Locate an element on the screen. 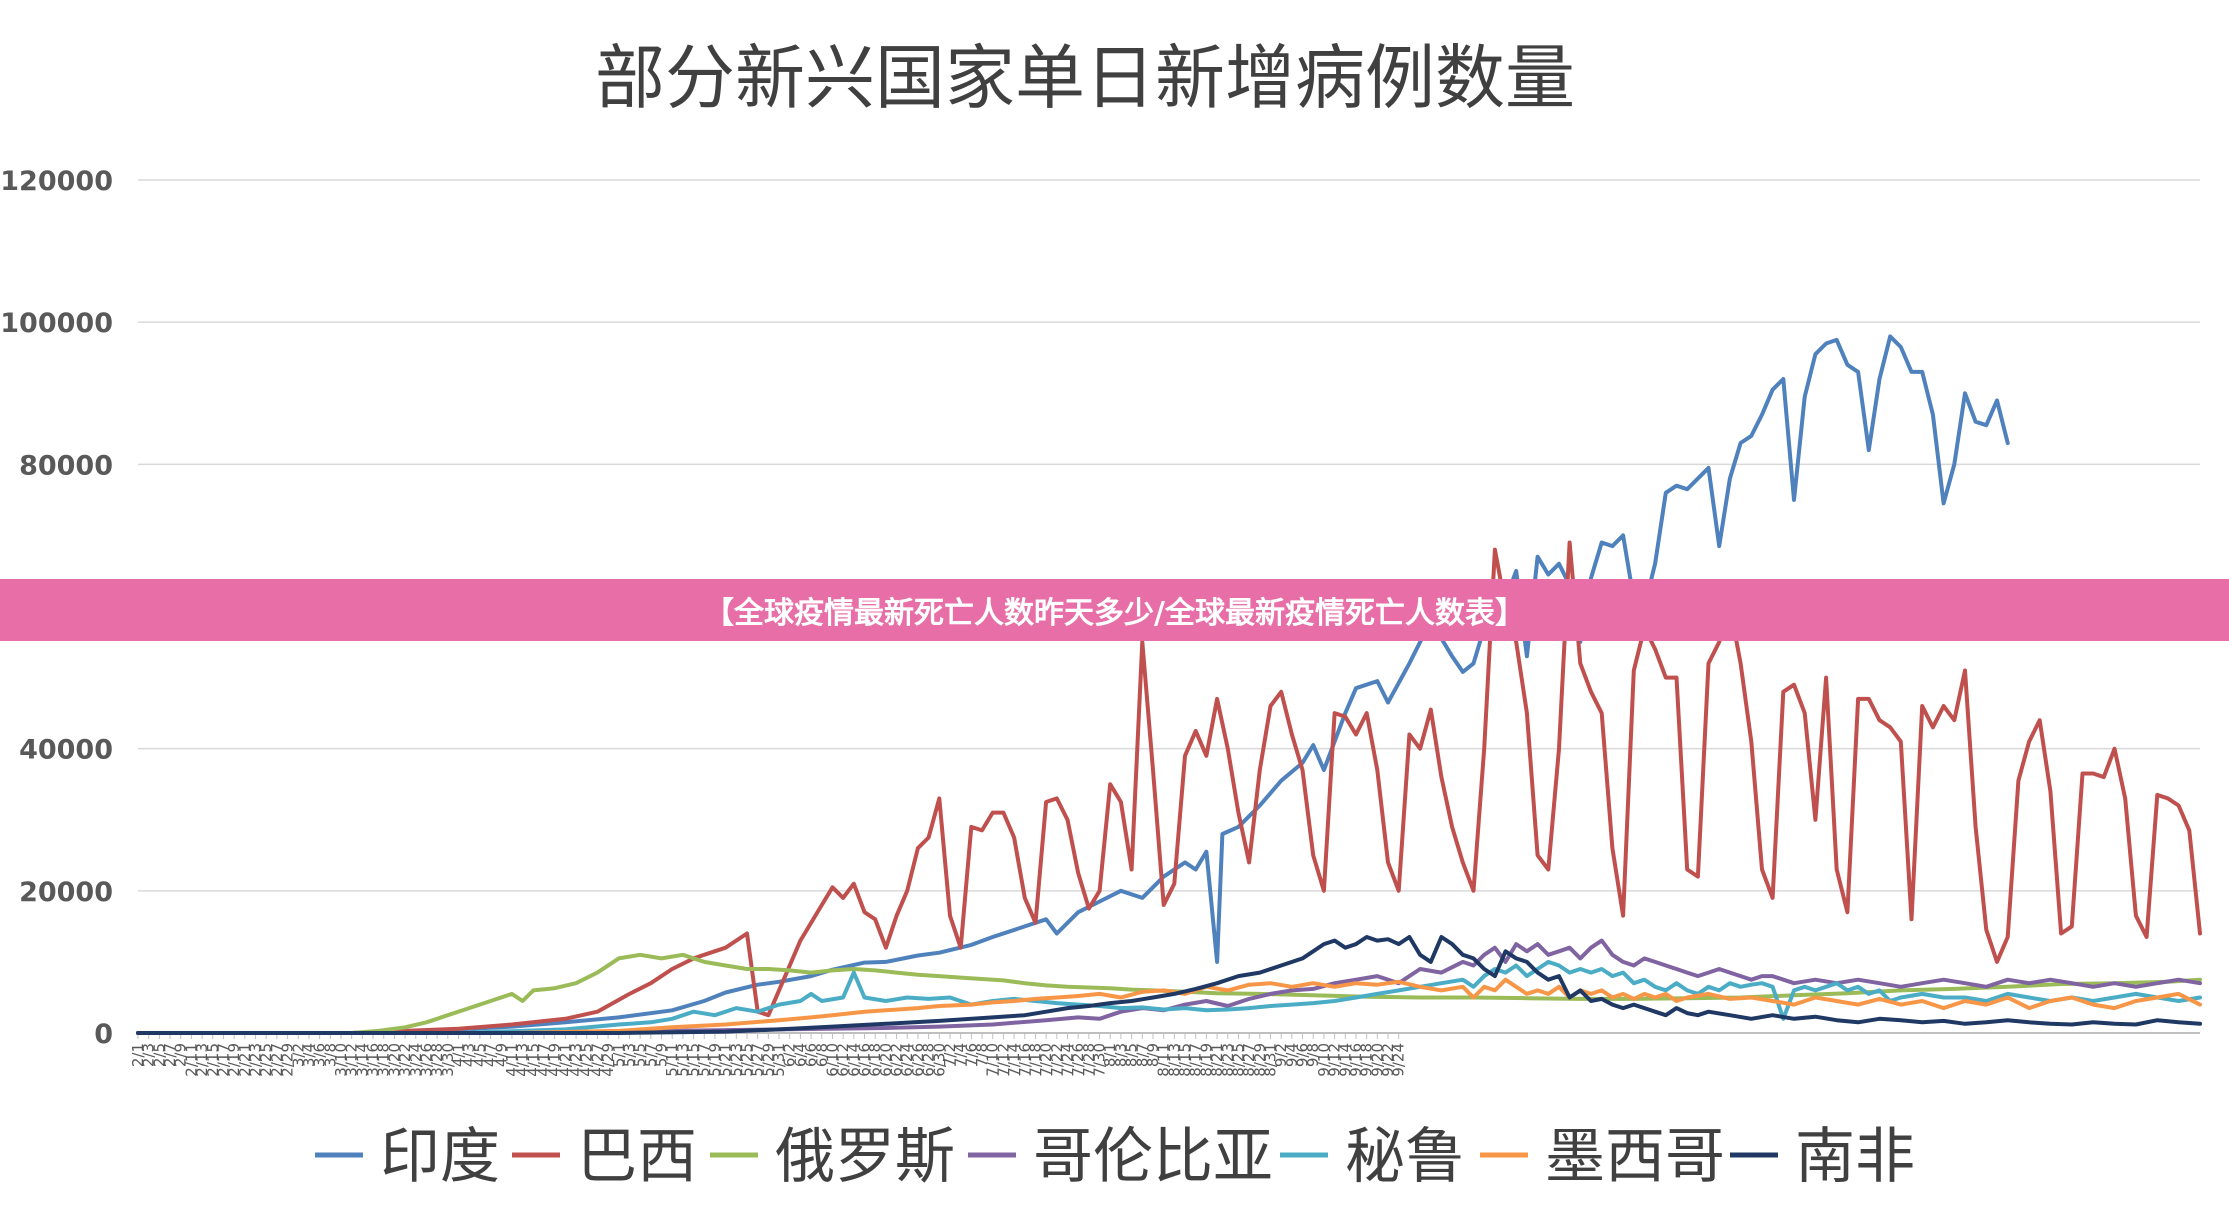 The width and height of the screenshot is (2229, 1227). x-tick-label: 3/4 is located at coordinates (309, 1055).